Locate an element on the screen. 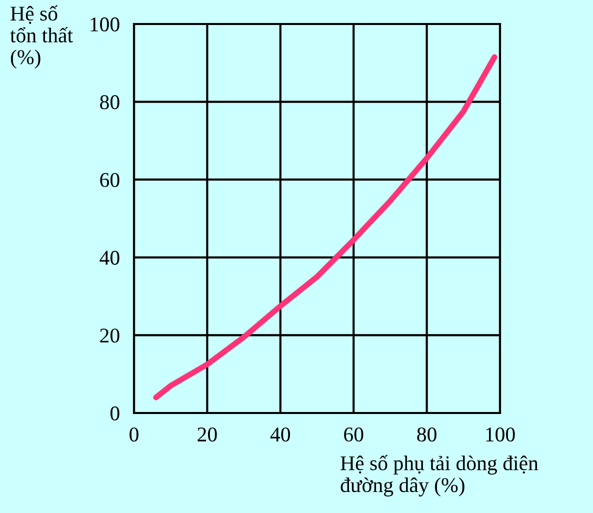  x-tick-label: 0 is located at coordinates (134, 434).